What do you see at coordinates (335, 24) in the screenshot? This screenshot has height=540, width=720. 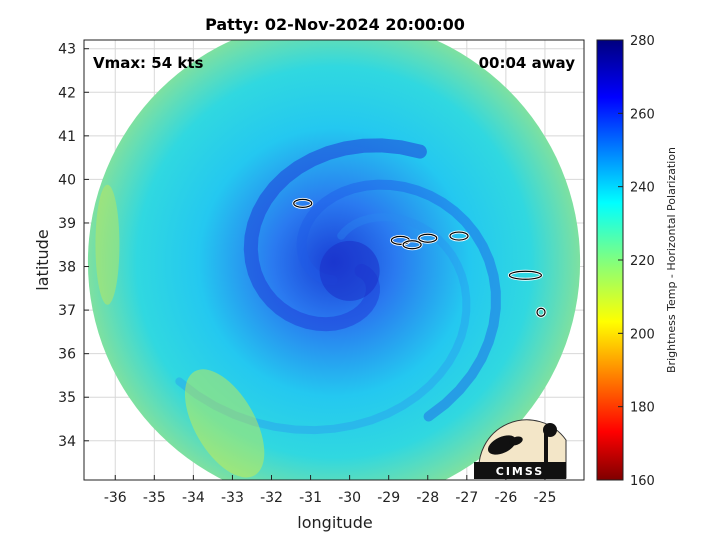 I see `chart-title: Patty: 02-Nov-2024 20:00:00` at bounding box center [335, 24].